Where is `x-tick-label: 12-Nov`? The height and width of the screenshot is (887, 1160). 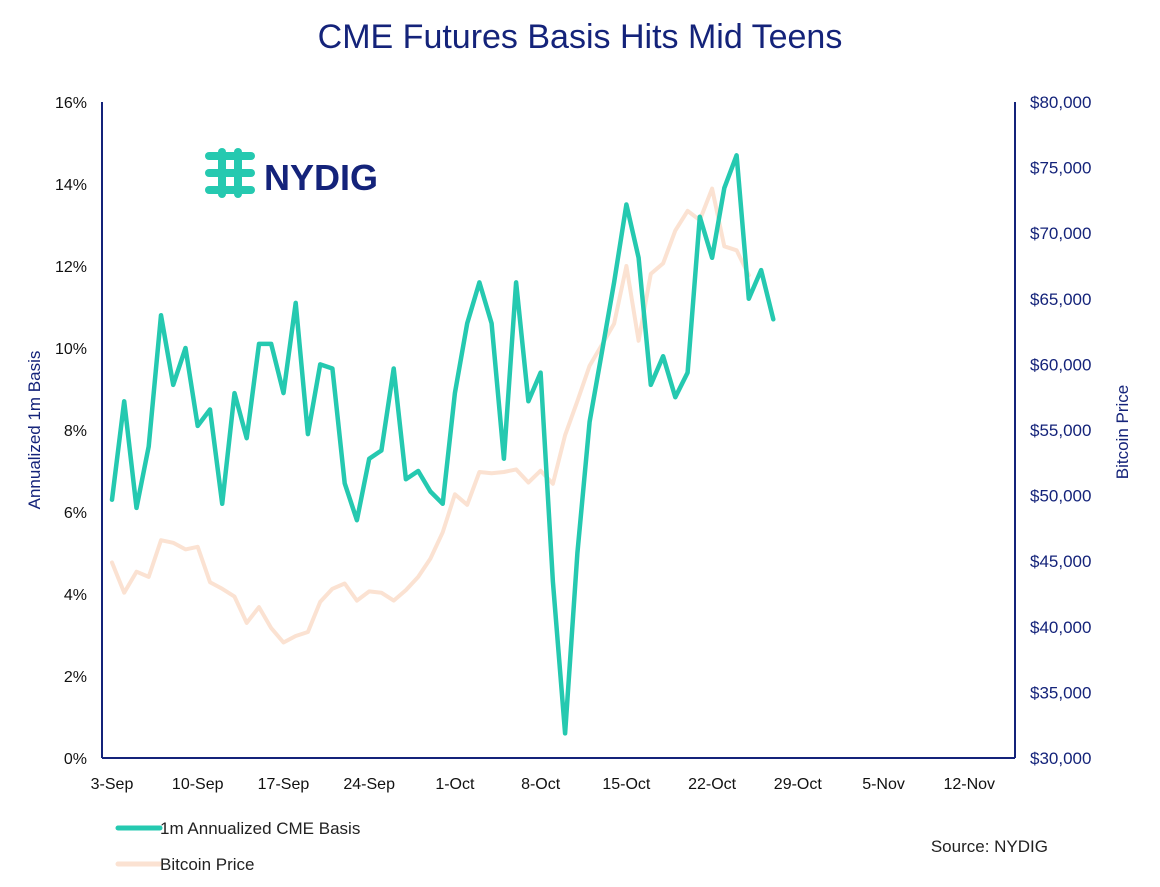 x-tick-label: 12-Nov is located at coordinates (969, 784).